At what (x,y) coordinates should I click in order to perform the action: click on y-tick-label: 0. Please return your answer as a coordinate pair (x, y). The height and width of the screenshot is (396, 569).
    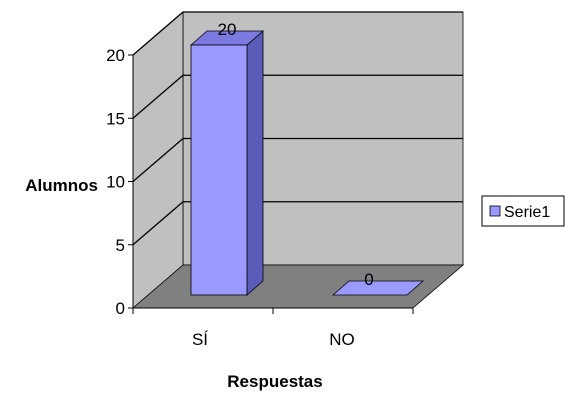
    Looking at the image, I should click on (120, 308).